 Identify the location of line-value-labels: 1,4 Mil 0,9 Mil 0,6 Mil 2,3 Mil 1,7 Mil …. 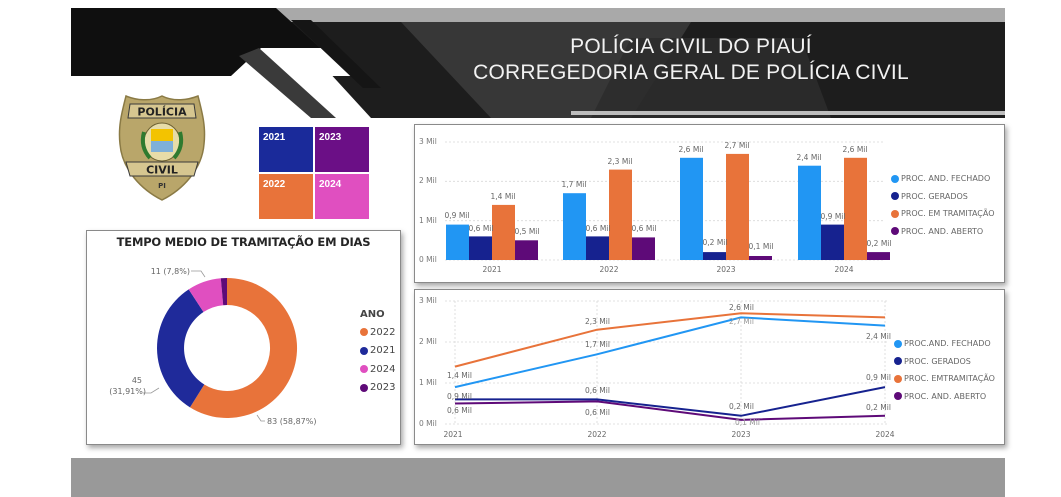
(669, 365).